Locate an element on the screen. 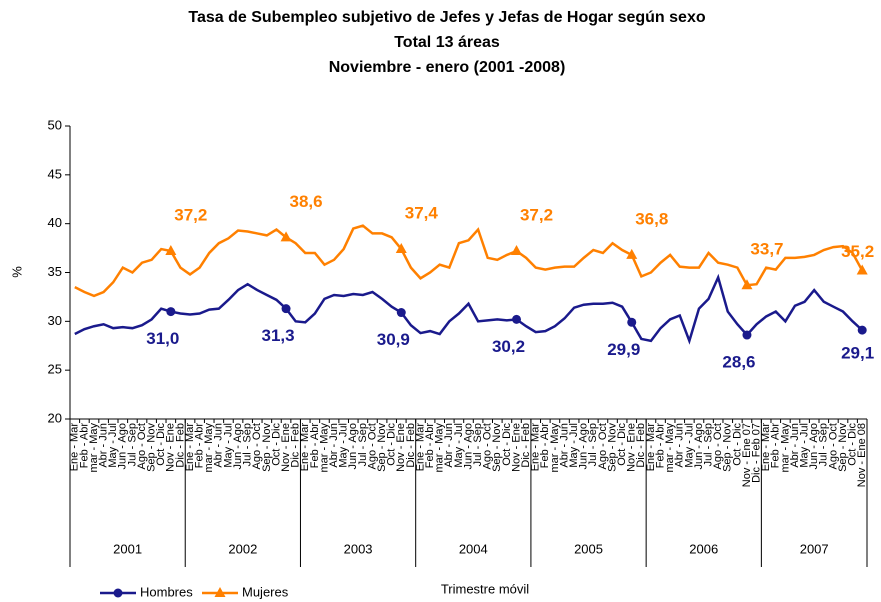 This screenshot has width=881, height=602. x-tick-label: Nov - Ene 08 is located at coordinates (862, 455).